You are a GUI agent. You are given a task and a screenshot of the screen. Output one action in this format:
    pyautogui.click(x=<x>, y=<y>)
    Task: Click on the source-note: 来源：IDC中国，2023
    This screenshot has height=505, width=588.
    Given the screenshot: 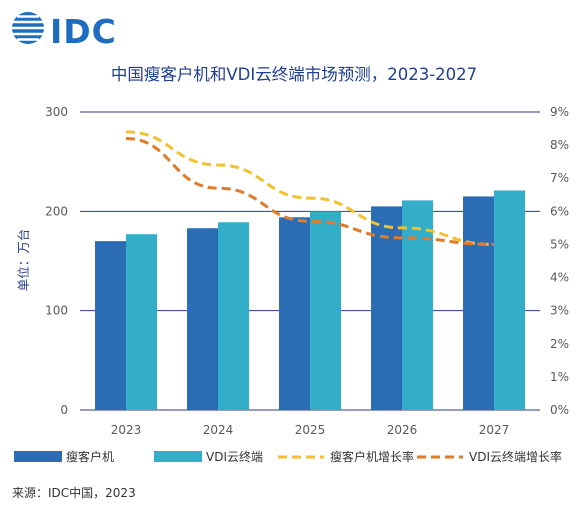 What is the action you would take?
    pyautogui.click(x=74, y=492)
    